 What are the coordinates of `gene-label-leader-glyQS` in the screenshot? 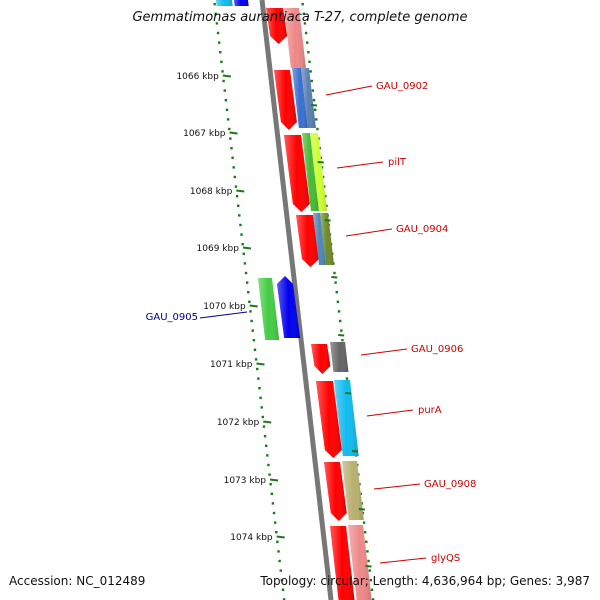 It's located at (403, 560).